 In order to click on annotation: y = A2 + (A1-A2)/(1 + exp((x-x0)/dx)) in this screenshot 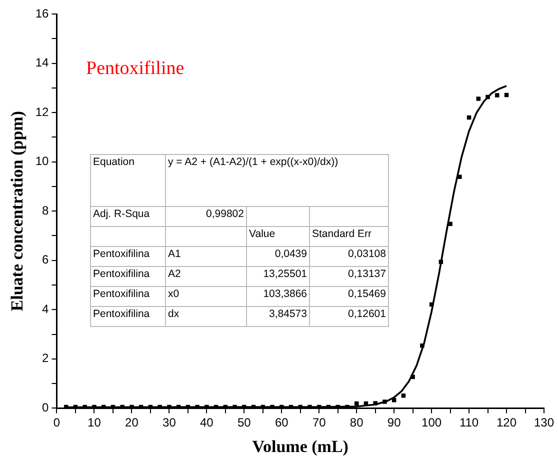, I will do `click(277, 180)`.